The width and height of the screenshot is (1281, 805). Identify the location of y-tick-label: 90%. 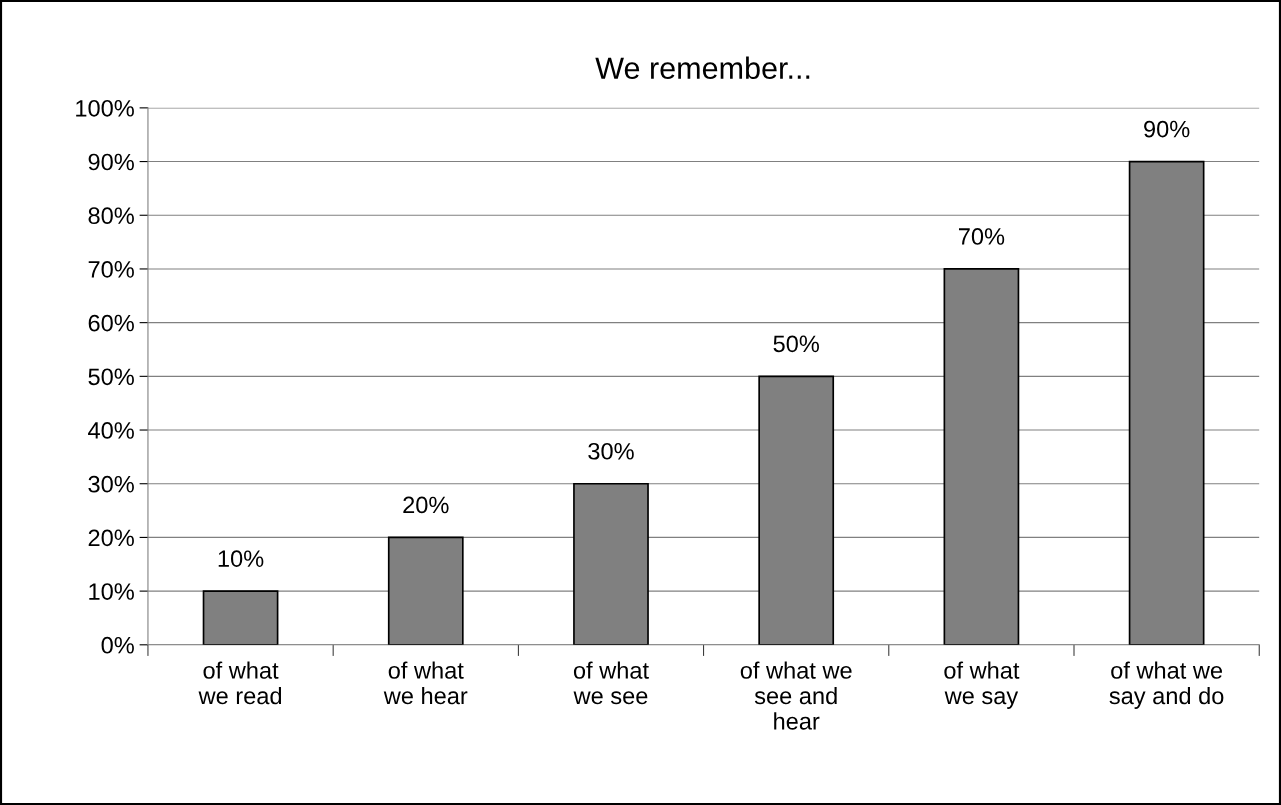
(111, 162).